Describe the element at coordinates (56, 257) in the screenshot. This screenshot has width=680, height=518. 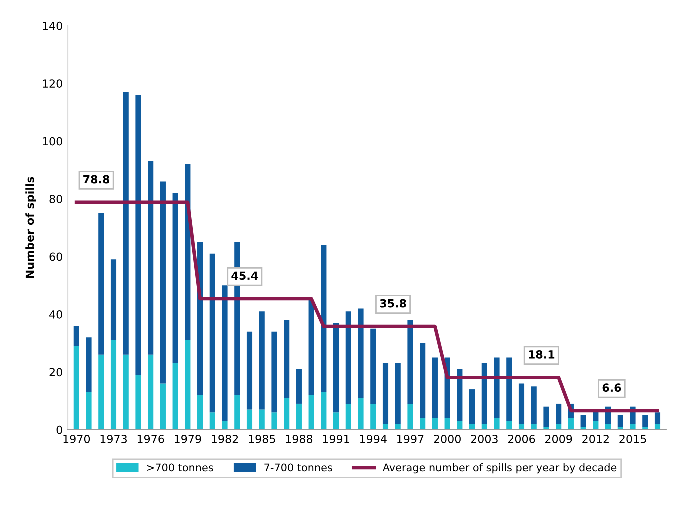
I see `y-tick-label: 60` at that location.